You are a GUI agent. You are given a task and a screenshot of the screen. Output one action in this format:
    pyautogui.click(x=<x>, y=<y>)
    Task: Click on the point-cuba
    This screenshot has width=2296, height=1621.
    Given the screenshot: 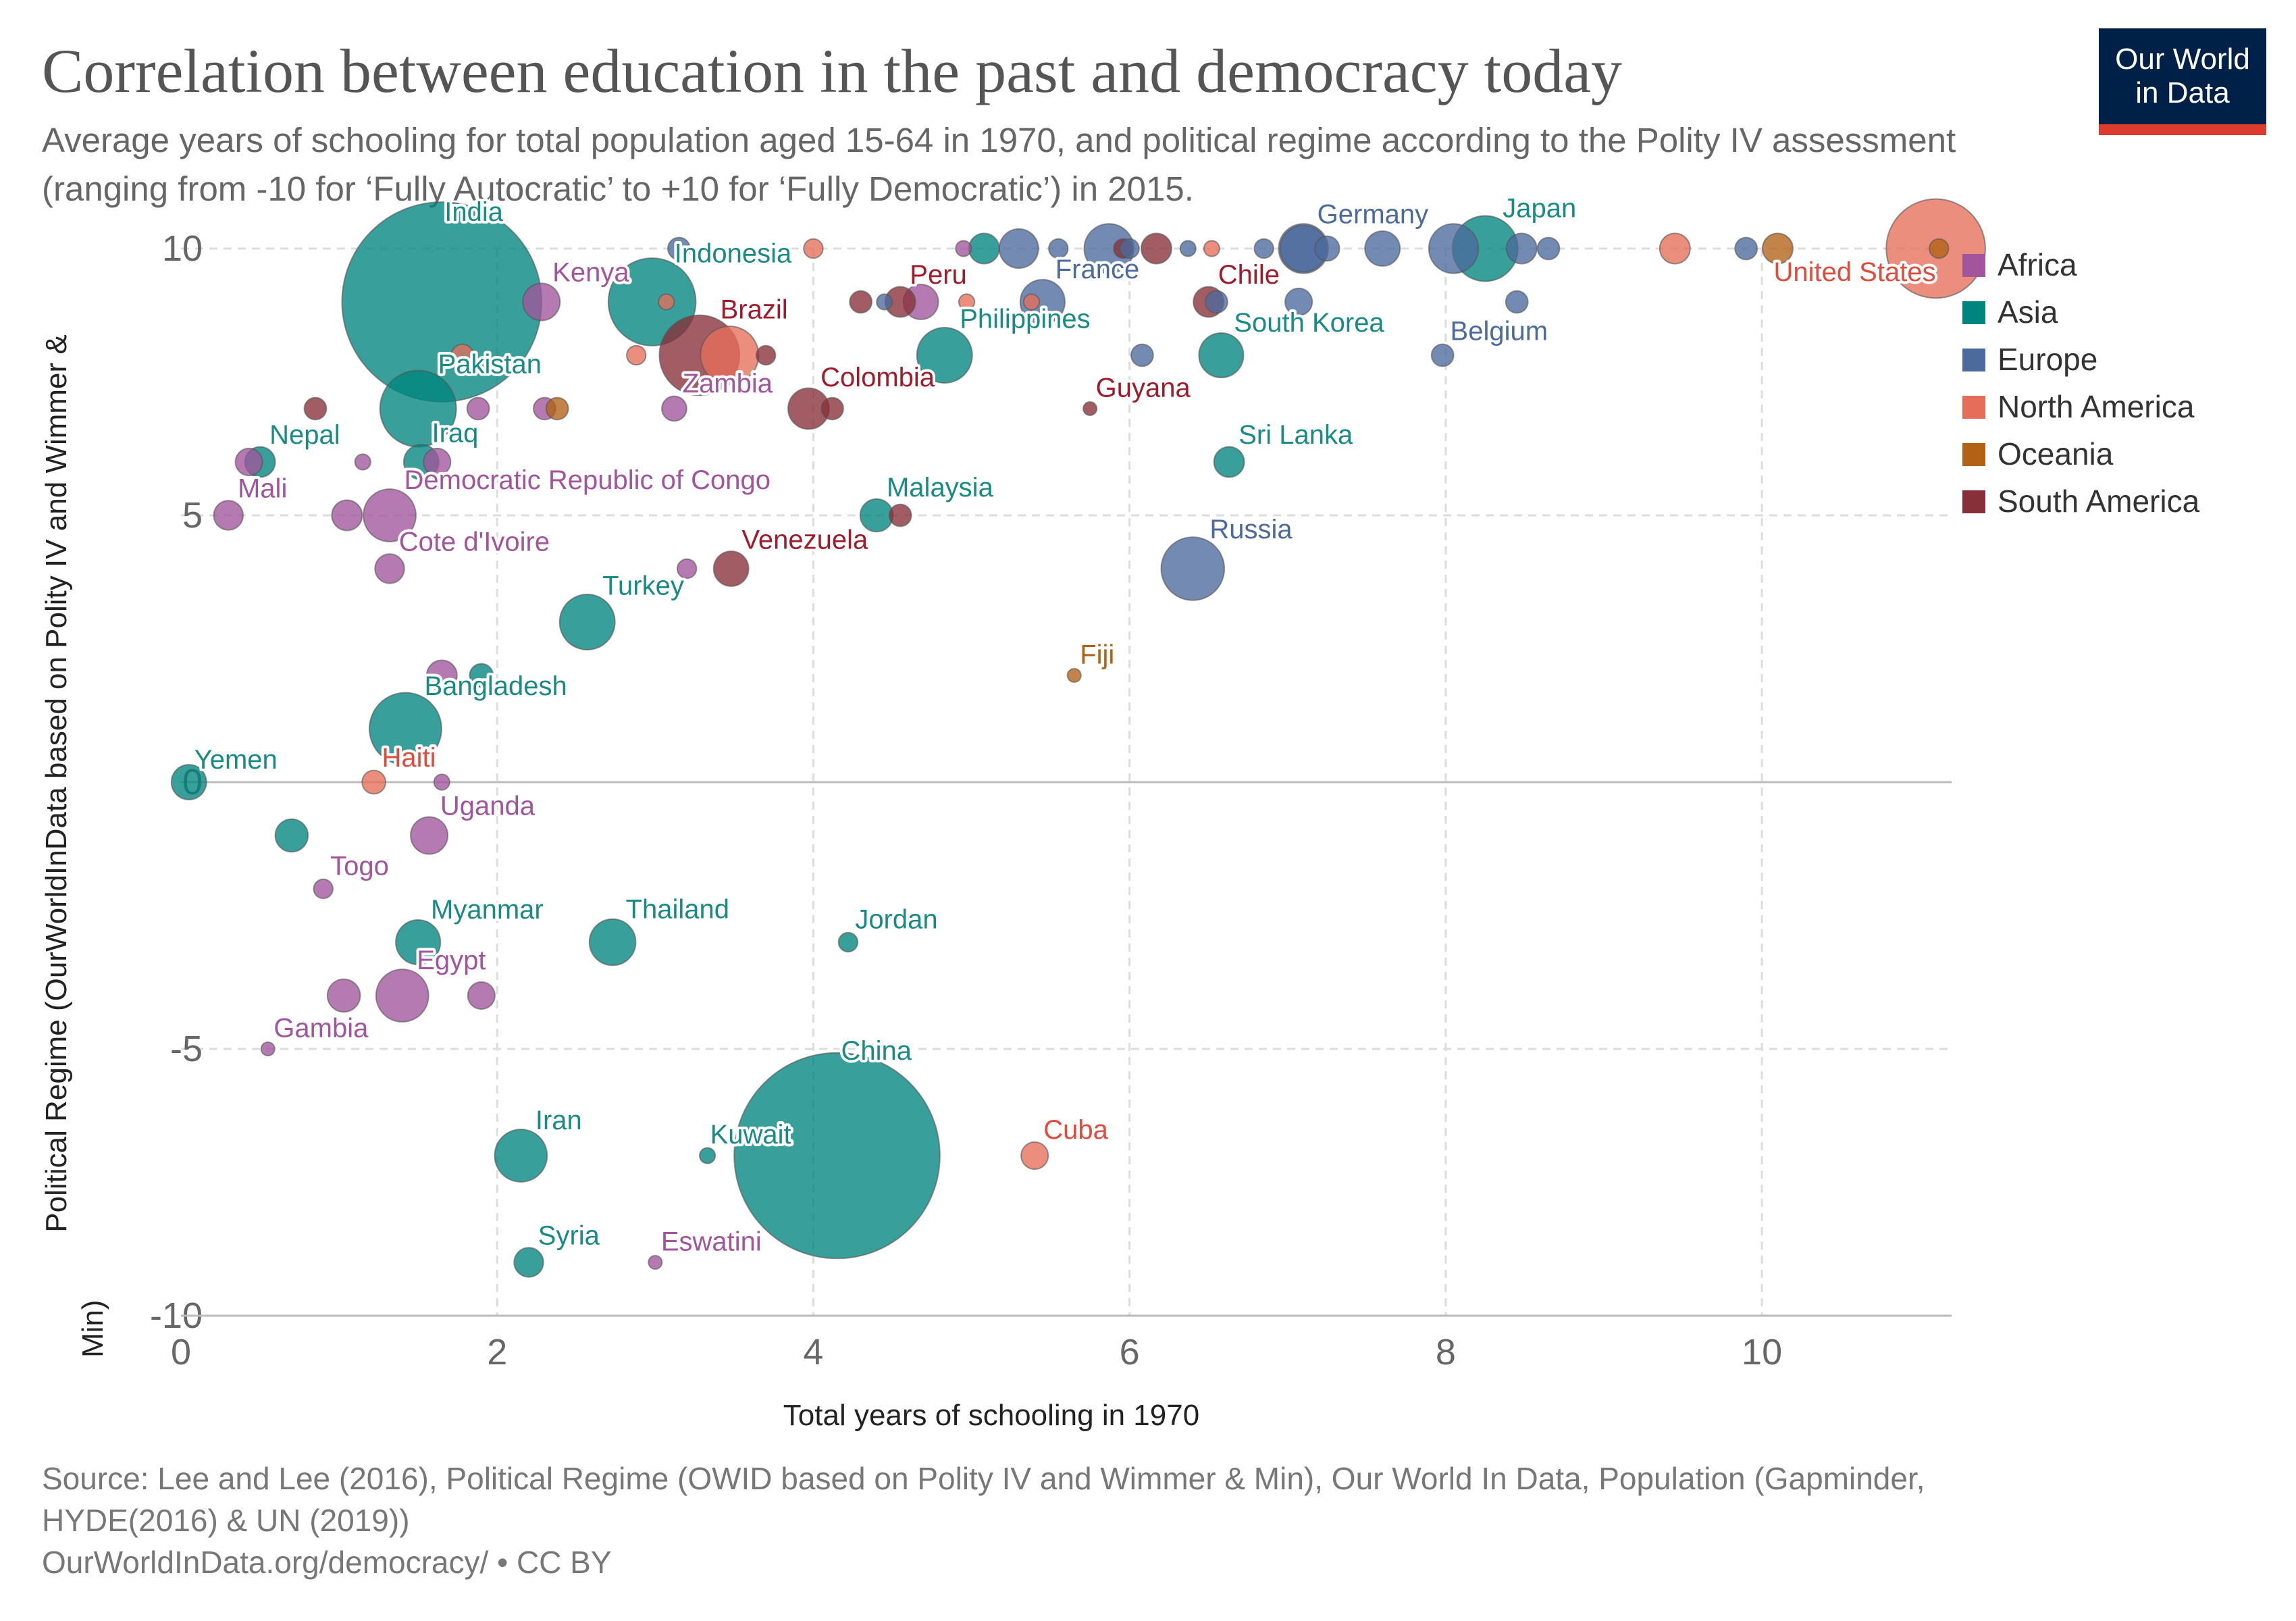 What is the action you would take?
    pyautogui.click(x=1034, y=1155)
    